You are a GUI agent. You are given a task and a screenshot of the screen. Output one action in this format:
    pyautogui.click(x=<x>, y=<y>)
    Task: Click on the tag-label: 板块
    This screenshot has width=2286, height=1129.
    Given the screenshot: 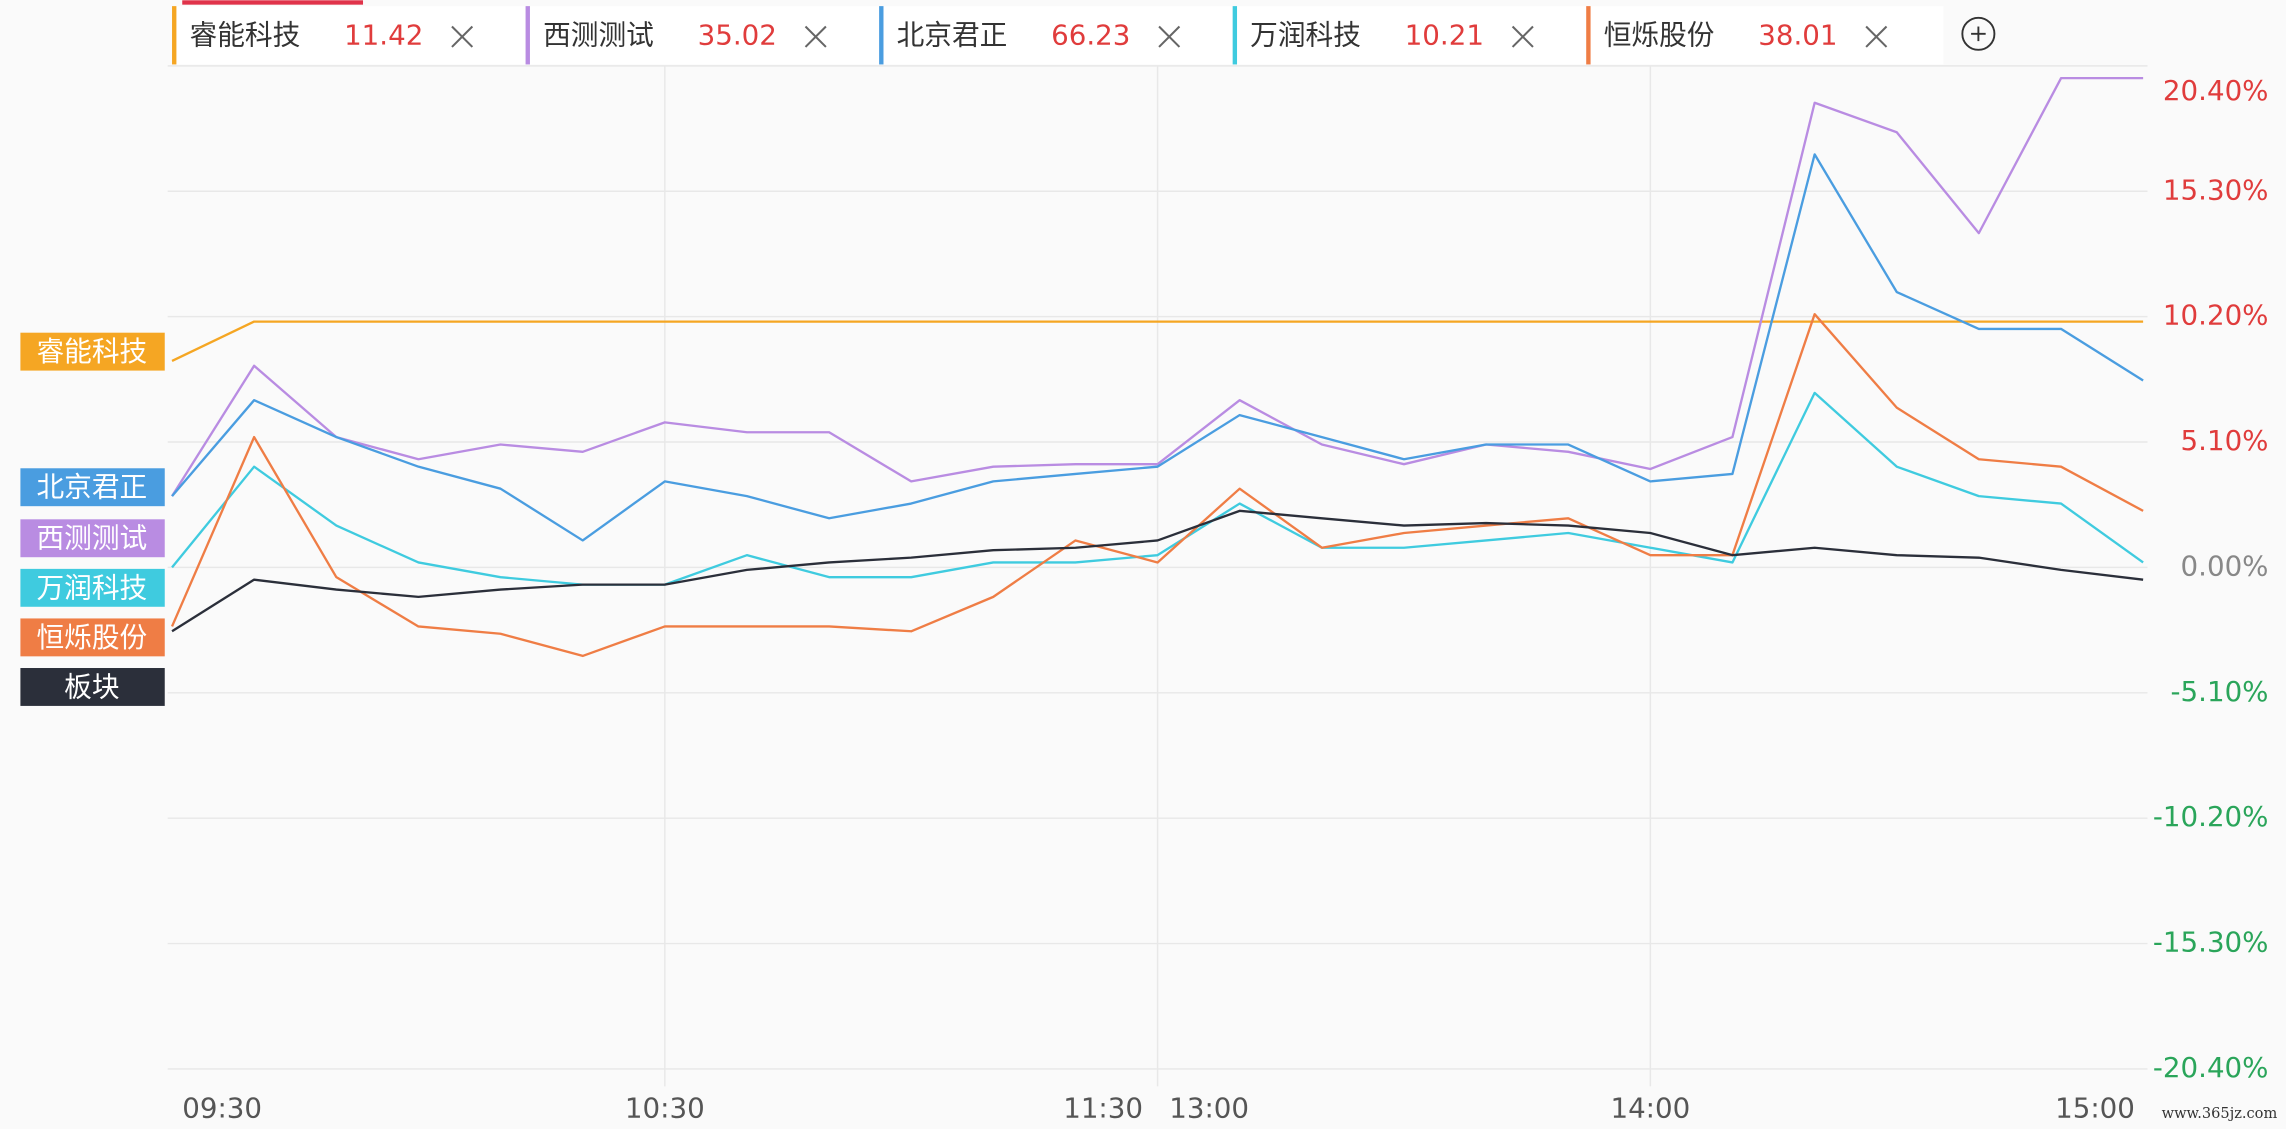 What is the action you would take?
    pyautogui.click(x=91, y=686)
    